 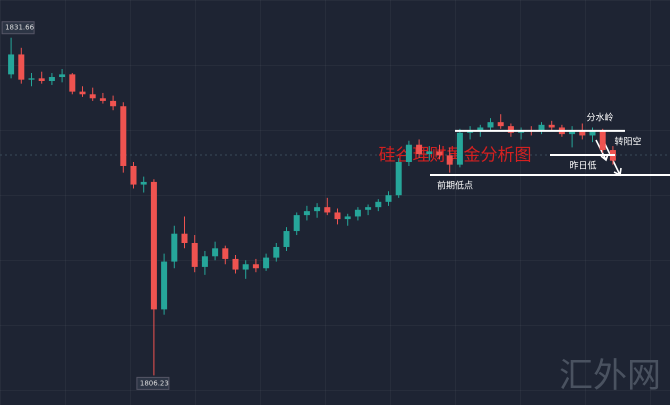 I want to click on annotation: 转阳空, so click(x=627, y=142).